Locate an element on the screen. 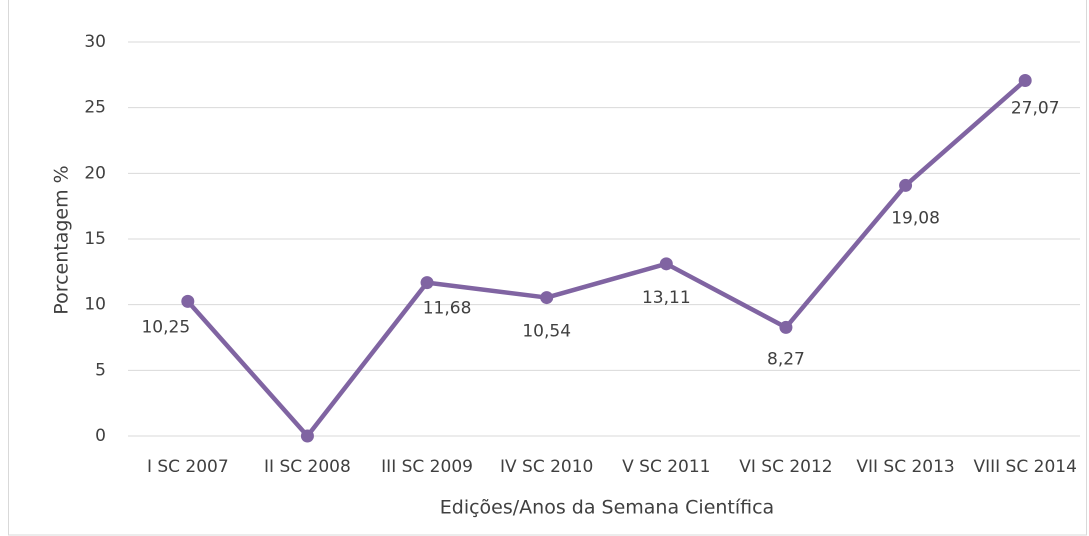  x-tick-label: II SC 2008 is located at coordinates (307, 467).